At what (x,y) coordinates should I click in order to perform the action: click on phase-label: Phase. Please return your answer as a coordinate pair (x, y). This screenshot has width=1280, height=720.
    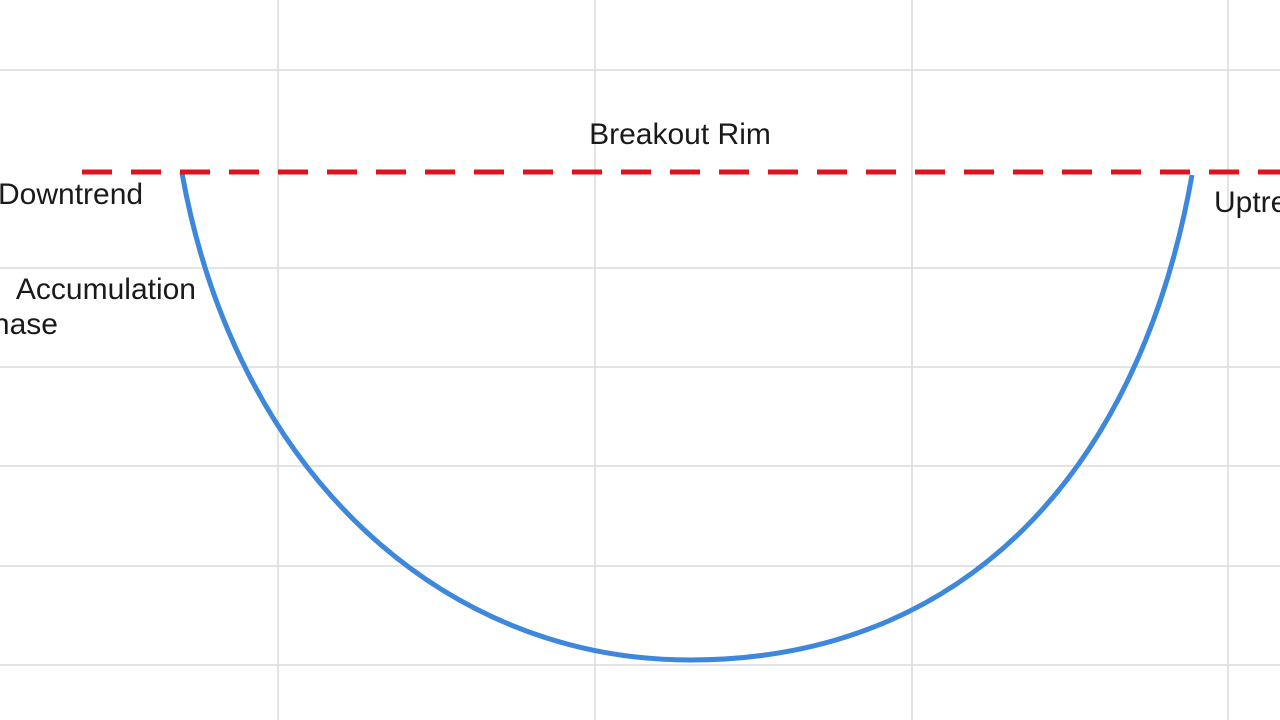
    Looking at the image, I should click on (29, 324).